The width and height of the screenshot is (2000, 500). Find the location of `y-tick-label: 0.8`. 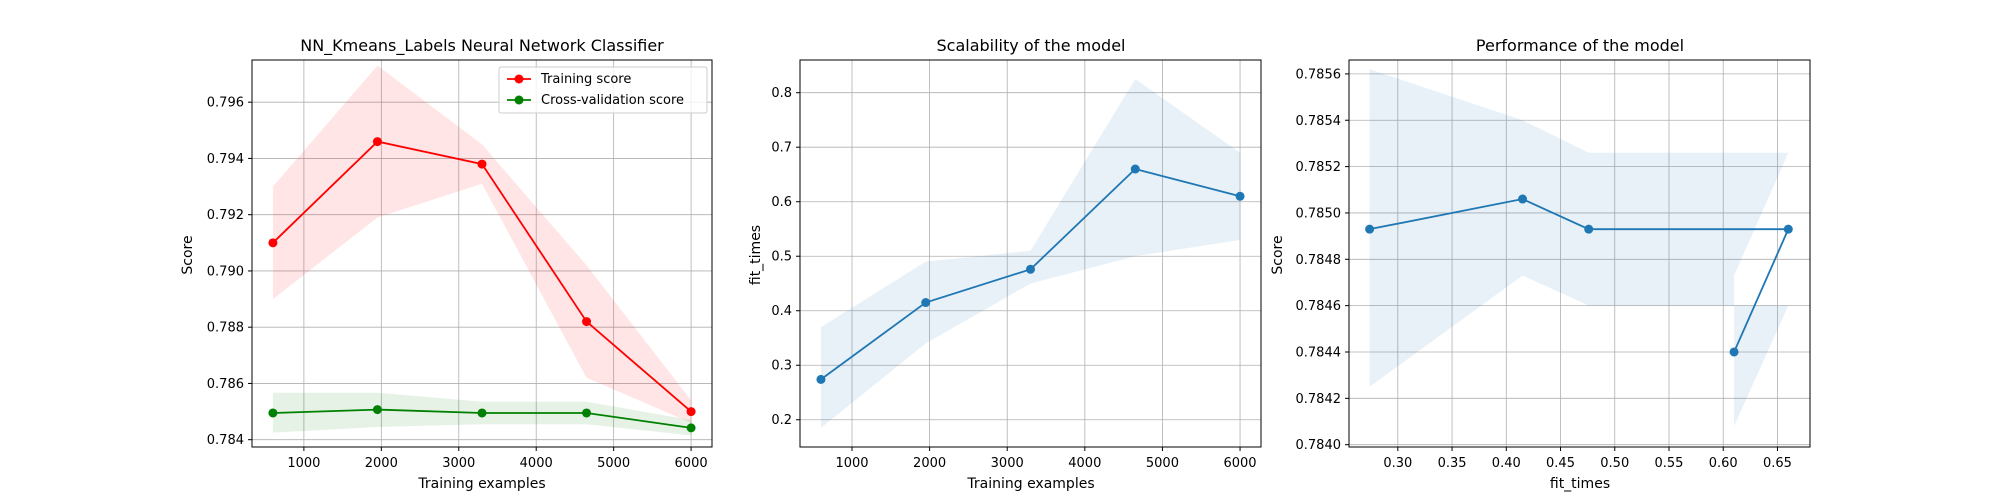

y-tick-label: 0.8 is located at coordinates (781, 93).